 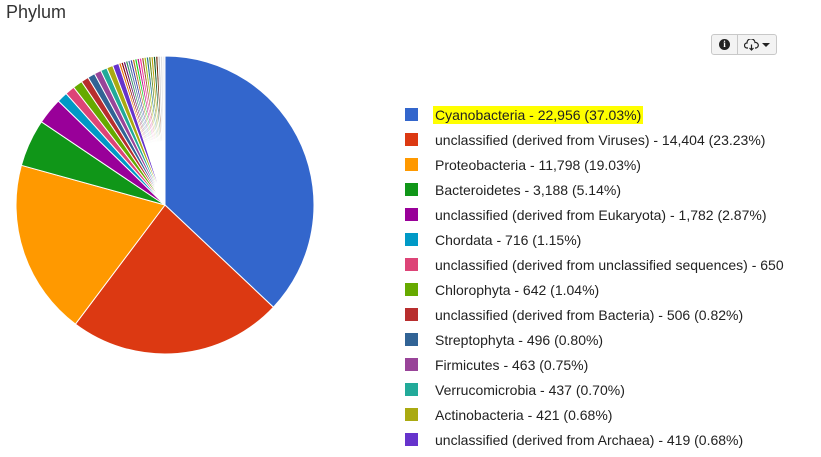 What do you see at coordinates (517, 289) in the screenshot?
I see `legend-label: Chlorophyta - 642 (1.04%)` at bounding box center [517, 289].